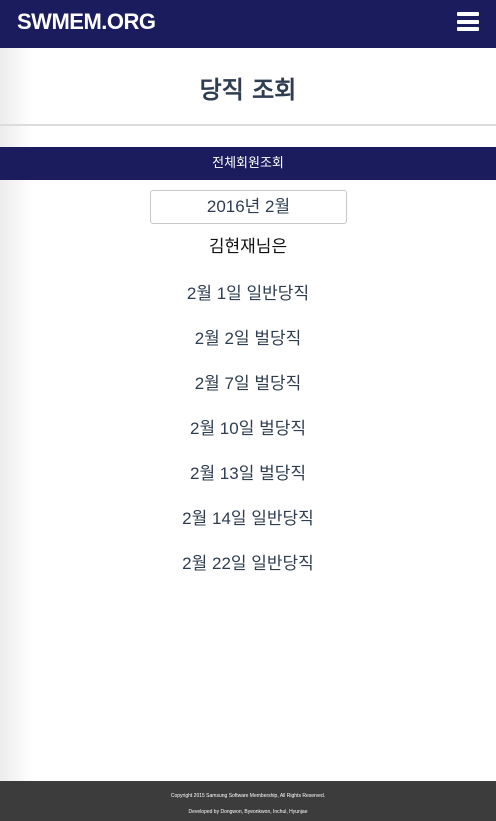 This screenshot has height=821, width=496. I want to click on duty-list-item: 2월 10일 벌당직, so click(247, 428).